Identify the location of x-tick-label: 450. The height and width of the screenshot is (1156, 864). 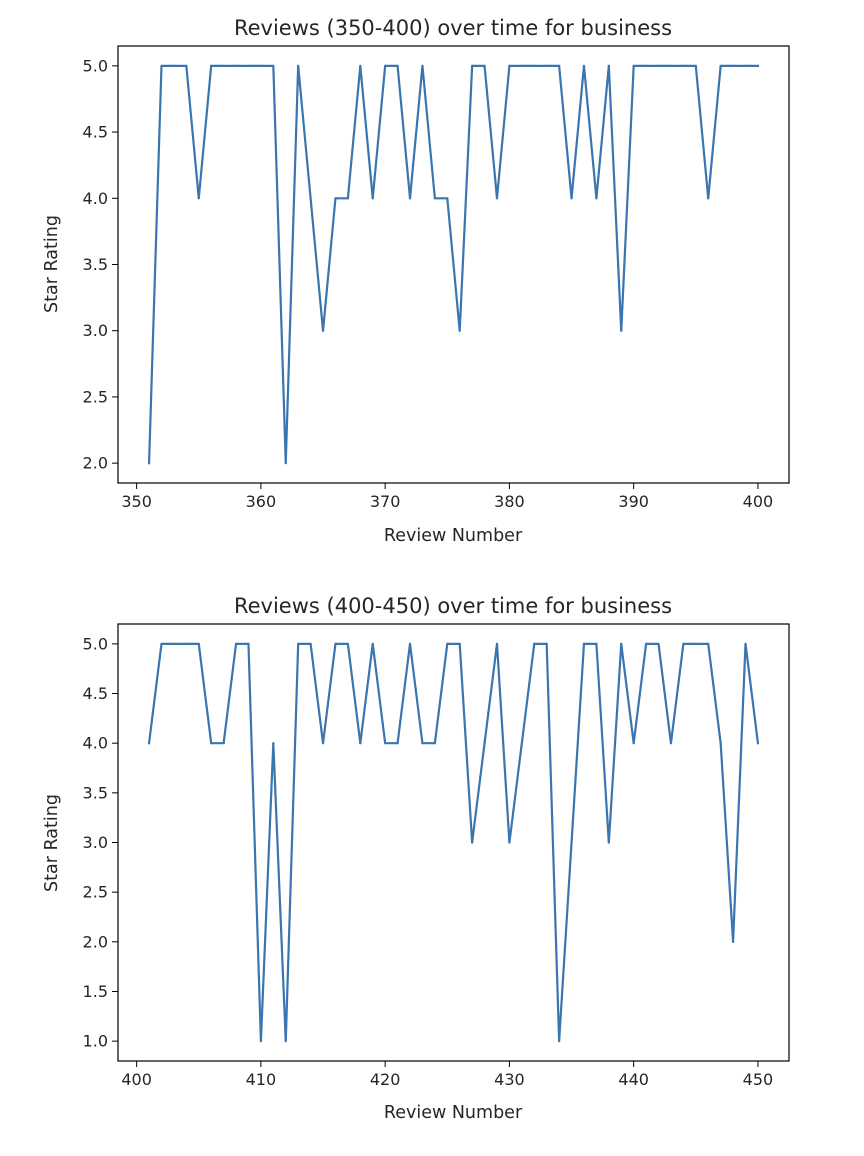
(758, 1079).